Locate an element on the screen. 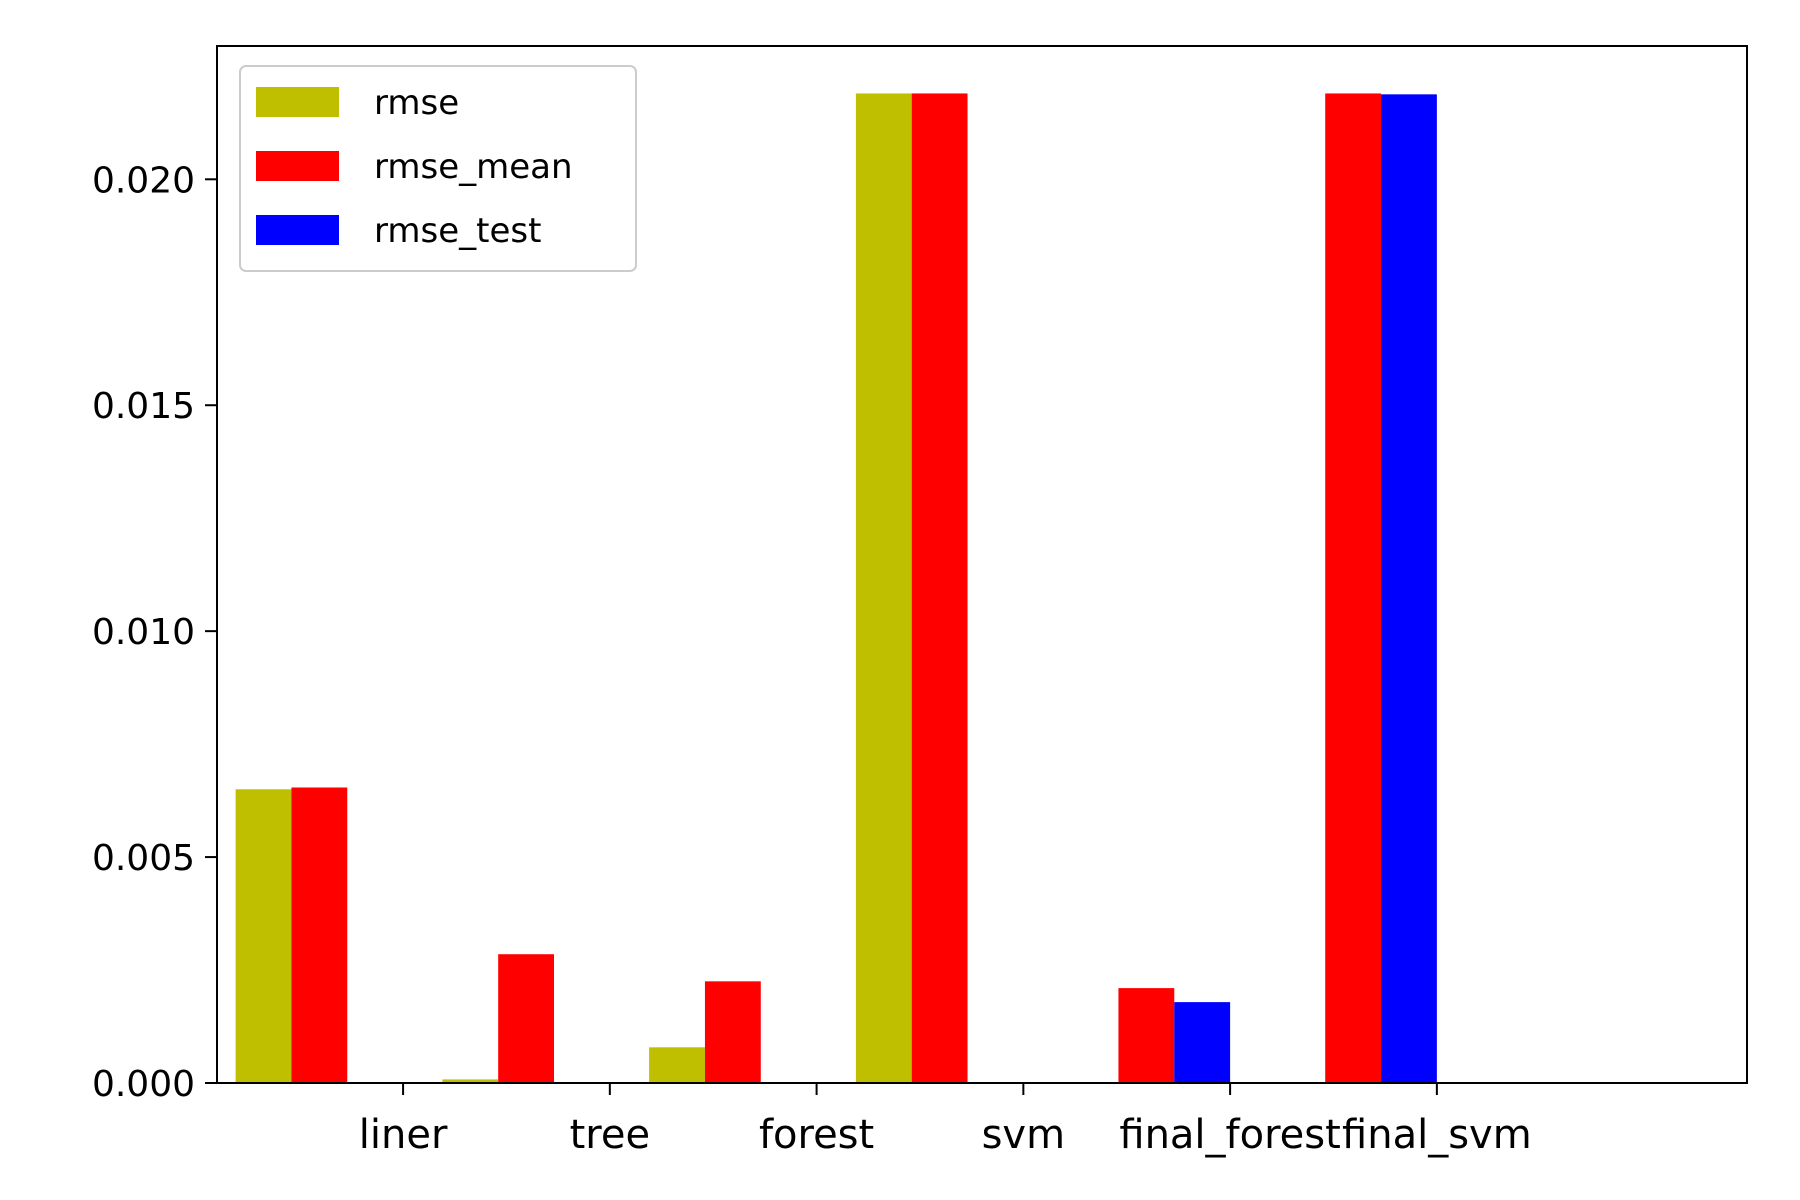  bar-rmse_test-final_svm is located at coordinates (1409, 588).